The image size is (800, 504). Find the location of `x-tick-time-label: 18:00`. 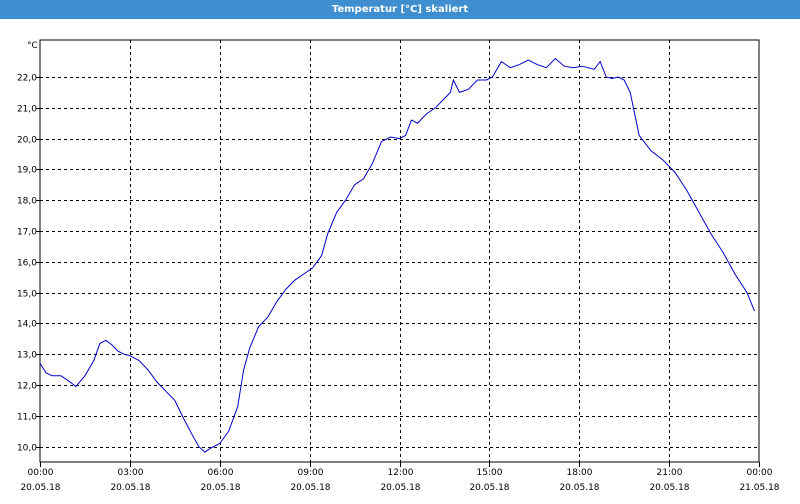

x-tick-time-label: 18:00 is located at coordinates (580, 473).